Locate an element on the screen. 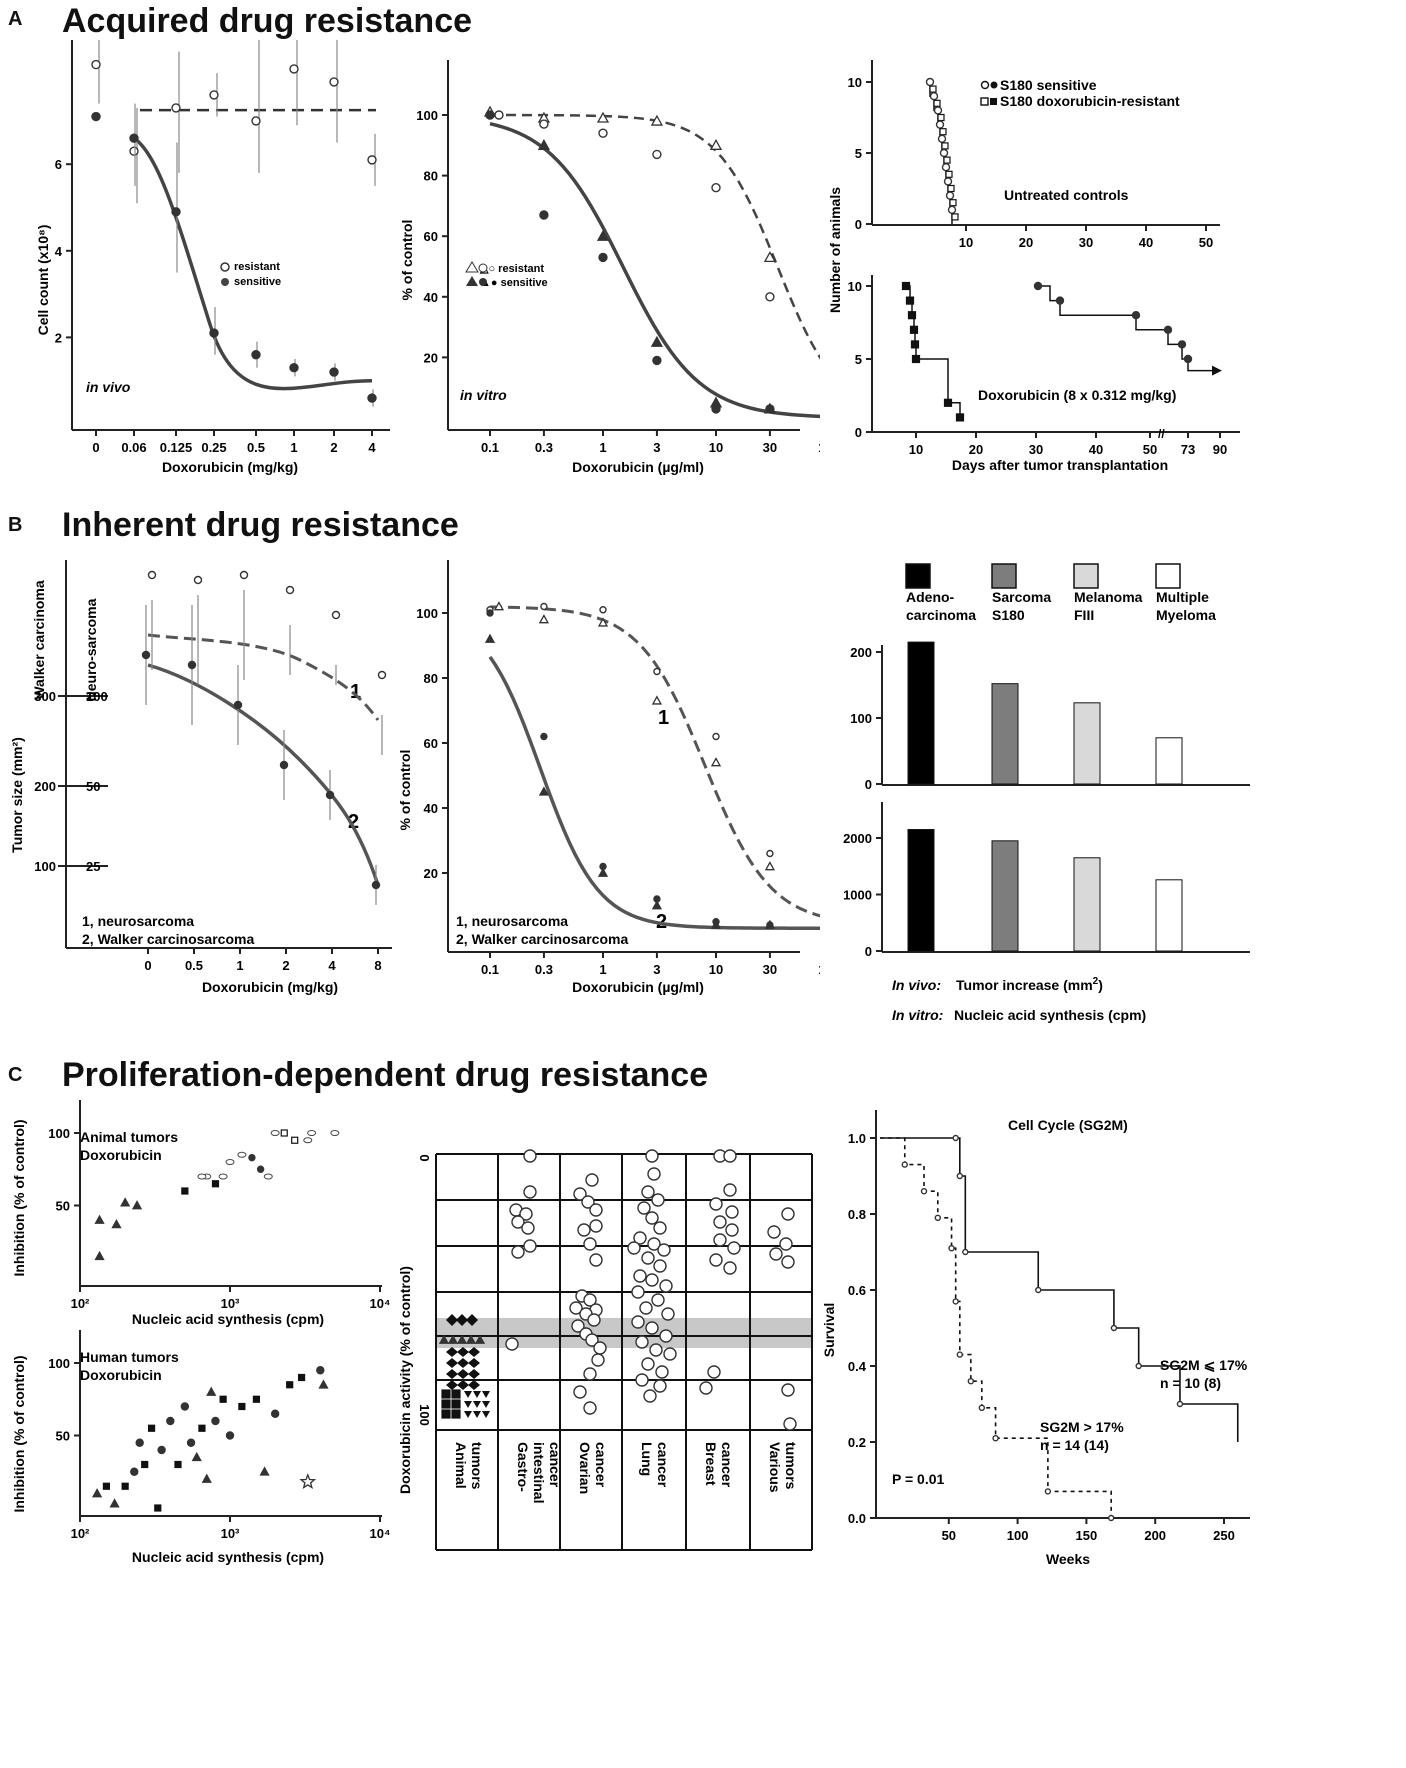 The height and width of the screenshot is (1768, 1406). a2-annotation: in vitro is located at coordinates (483, 395).